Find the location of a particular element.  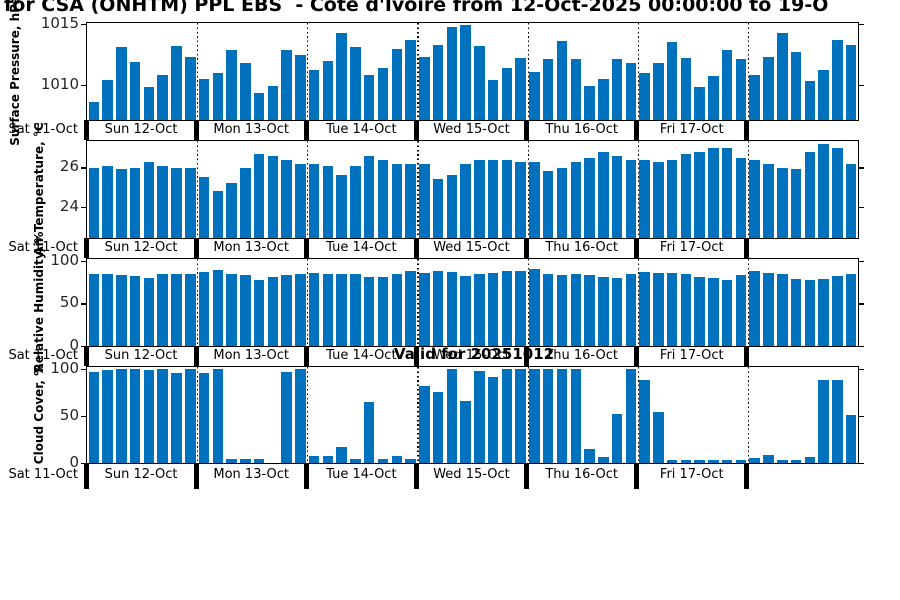

y-tick-label: 0 is located at coordinates (74, 345).